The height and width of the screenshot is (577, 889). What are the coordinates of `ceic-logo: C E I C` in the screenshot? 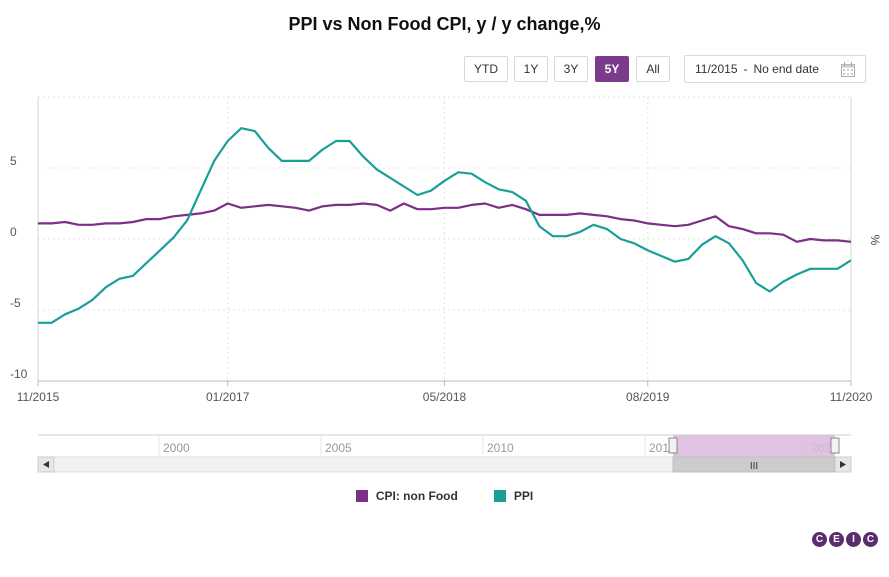 It's located at (845, 539).